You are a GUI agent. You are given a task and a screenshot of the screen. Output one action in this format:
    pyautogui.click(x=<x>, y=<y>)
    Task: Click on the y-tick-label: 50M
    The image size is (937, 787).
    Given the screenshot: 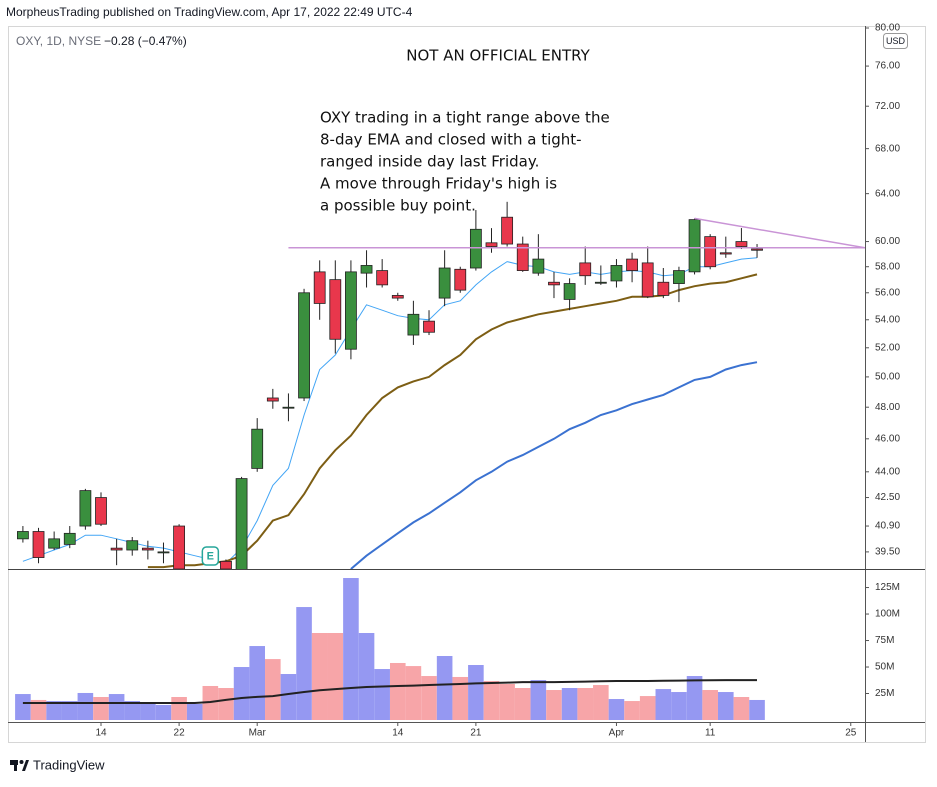 What is the action you would take?
    pyautogui.click(x=884, y=667)
    